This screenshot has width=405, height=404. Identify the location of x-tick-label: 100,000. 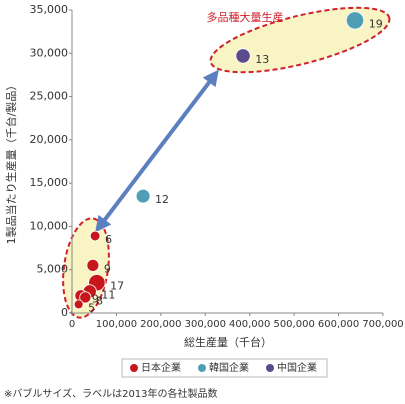
(116, 324).